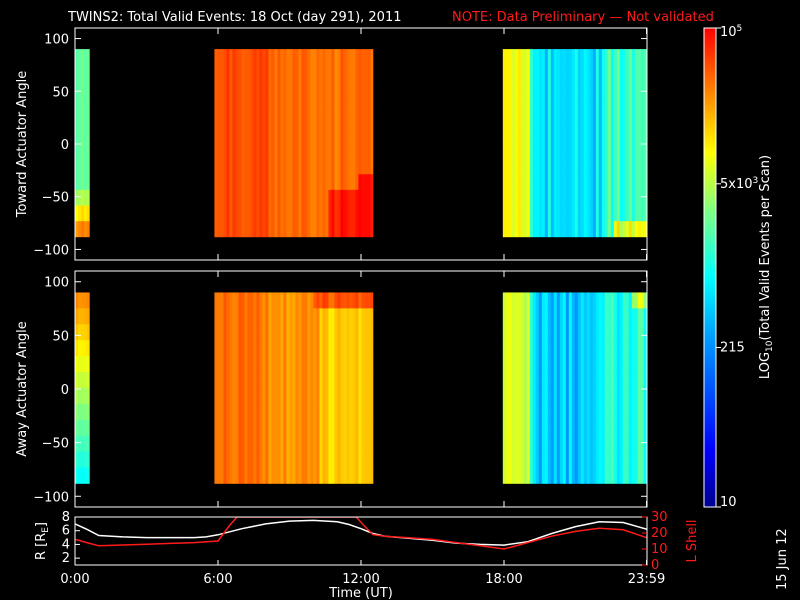 This screenshot has width=800, height=600. Describe the element at coordinates (728, 502) in the screenshot. I see `colorbar-tick-label: 10` at that location.